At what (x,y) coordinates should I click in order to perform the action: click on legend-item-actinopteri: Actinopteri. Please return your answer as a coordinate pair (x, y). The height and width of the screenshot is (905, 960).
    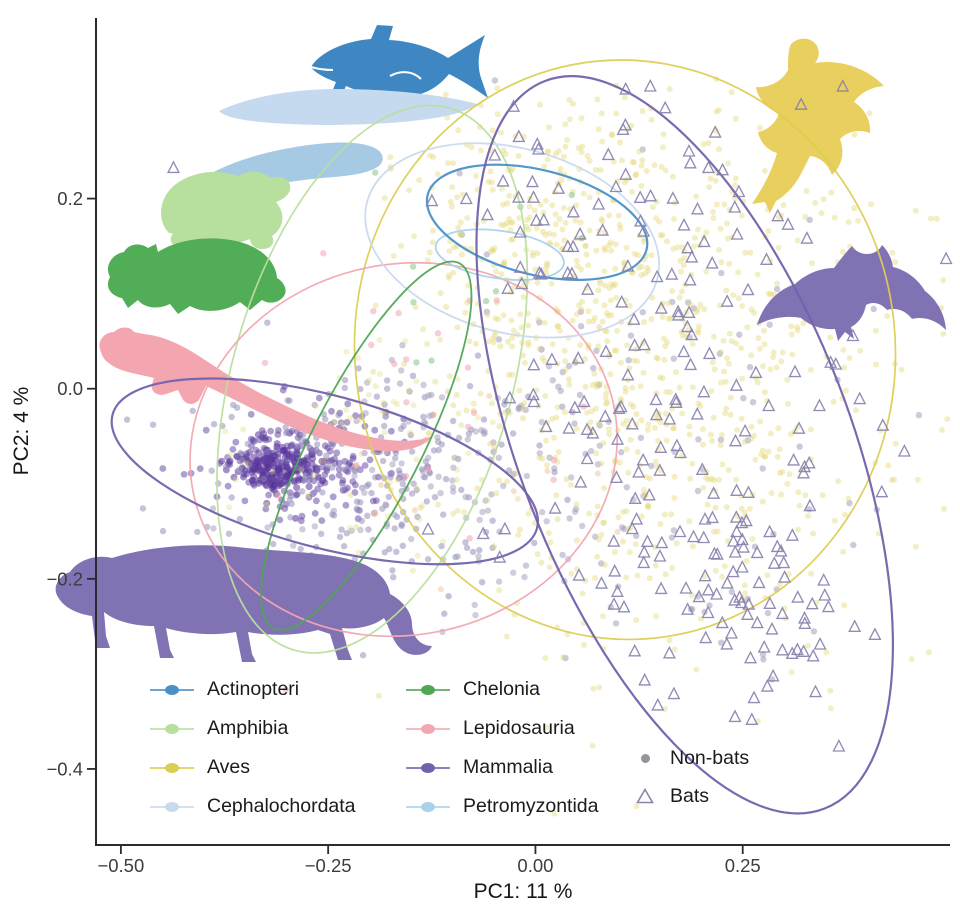
    Looking at the image, I should click on (253, 689).